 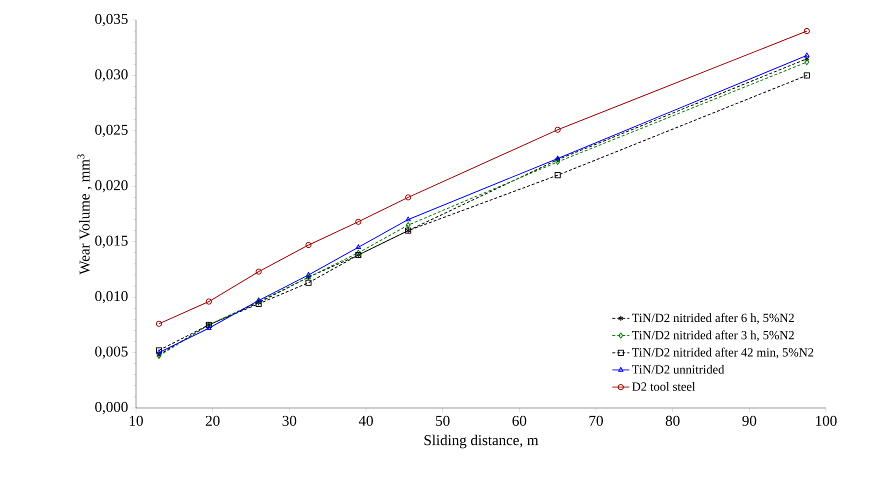 What do you see at coordinates (673, 421) in the screenshot?
I see `x-tick-label: 80` at bounding box center [673, 421].